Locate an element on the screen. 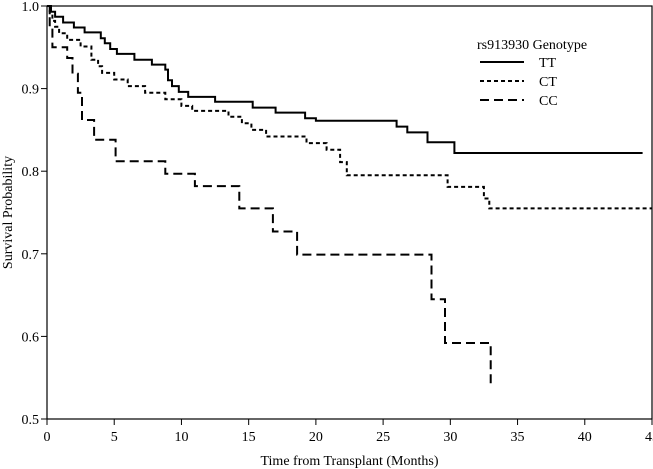  legend: rs913930 Genotype TT CT CC is located at coordinates (532, 73).